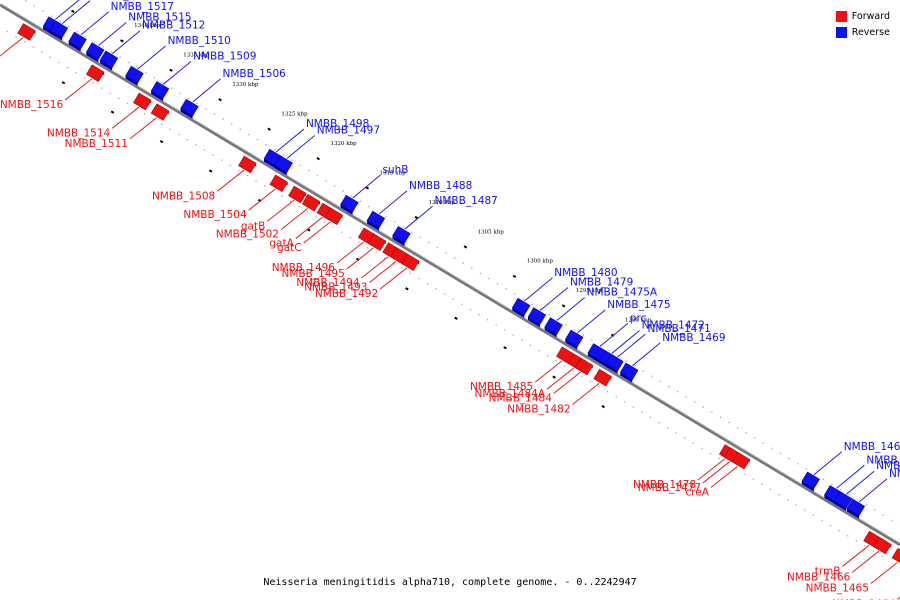 The image size is (900, 600). Describe the element at coordinates (501, 387) in the screenshot. I see `gene-label-NMBB_1485: NMBB_1485` at that location.